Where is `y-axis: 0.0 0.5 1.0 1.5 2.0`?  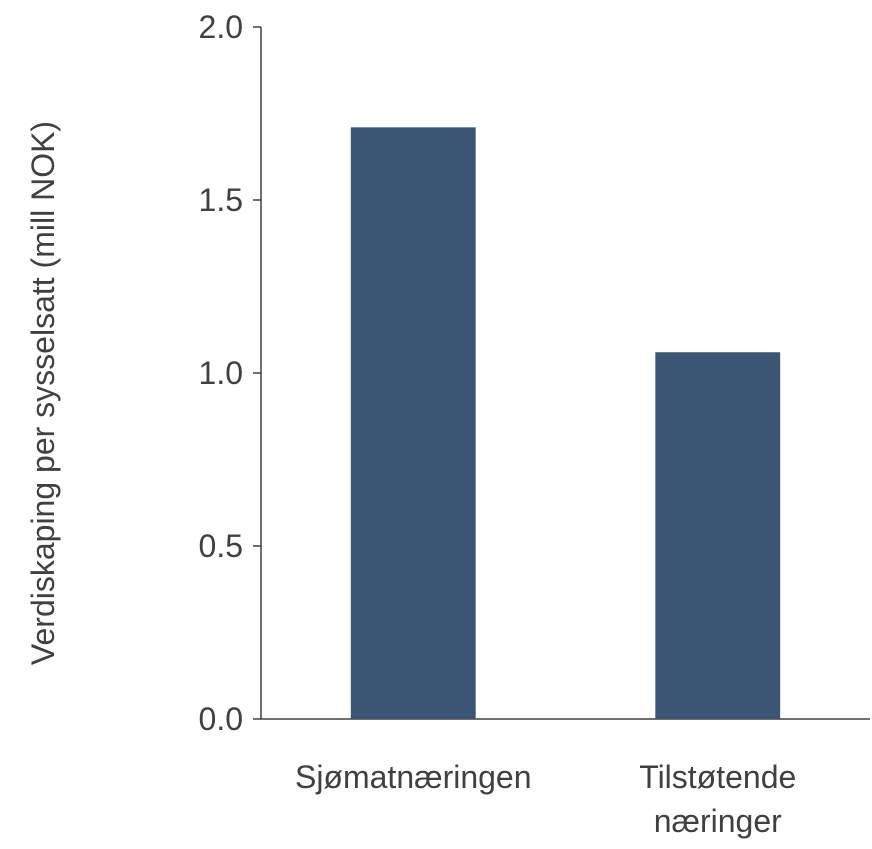 y-axis: 0.0 0.5 1.0 1.5 2.0 is located at coordinates (230, 373).